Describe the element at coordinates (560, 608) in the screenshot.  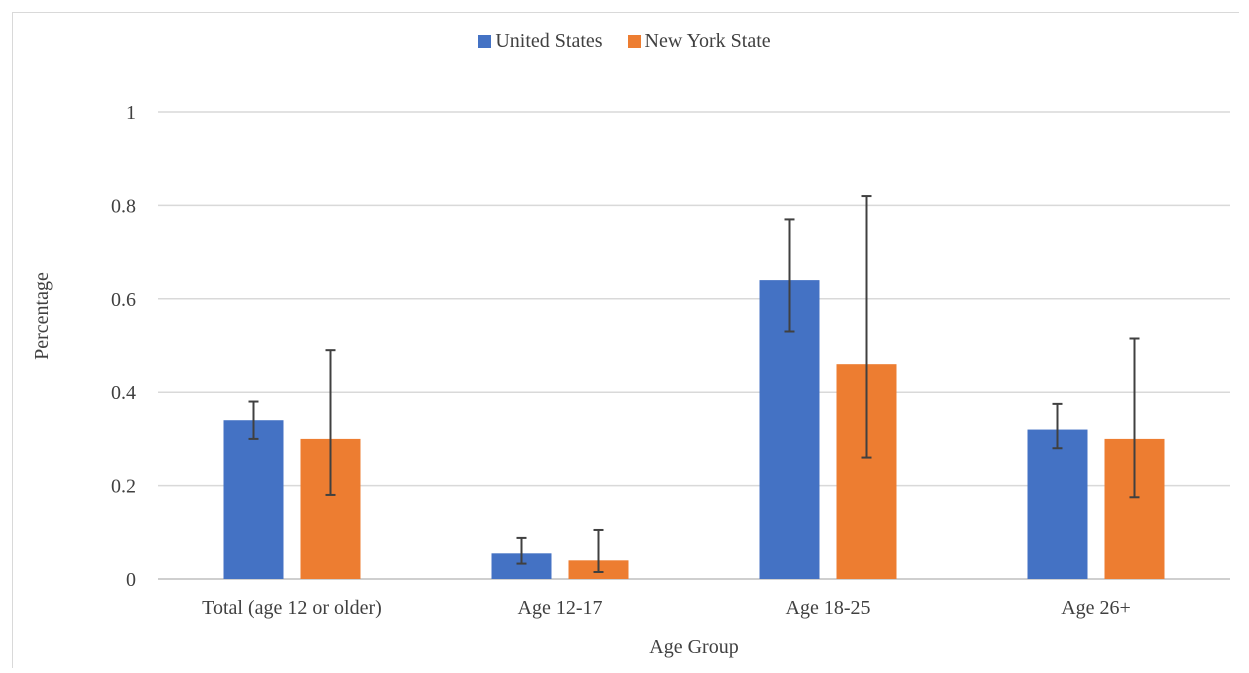
I see `x-tick-label: Age 12-17` at that location.